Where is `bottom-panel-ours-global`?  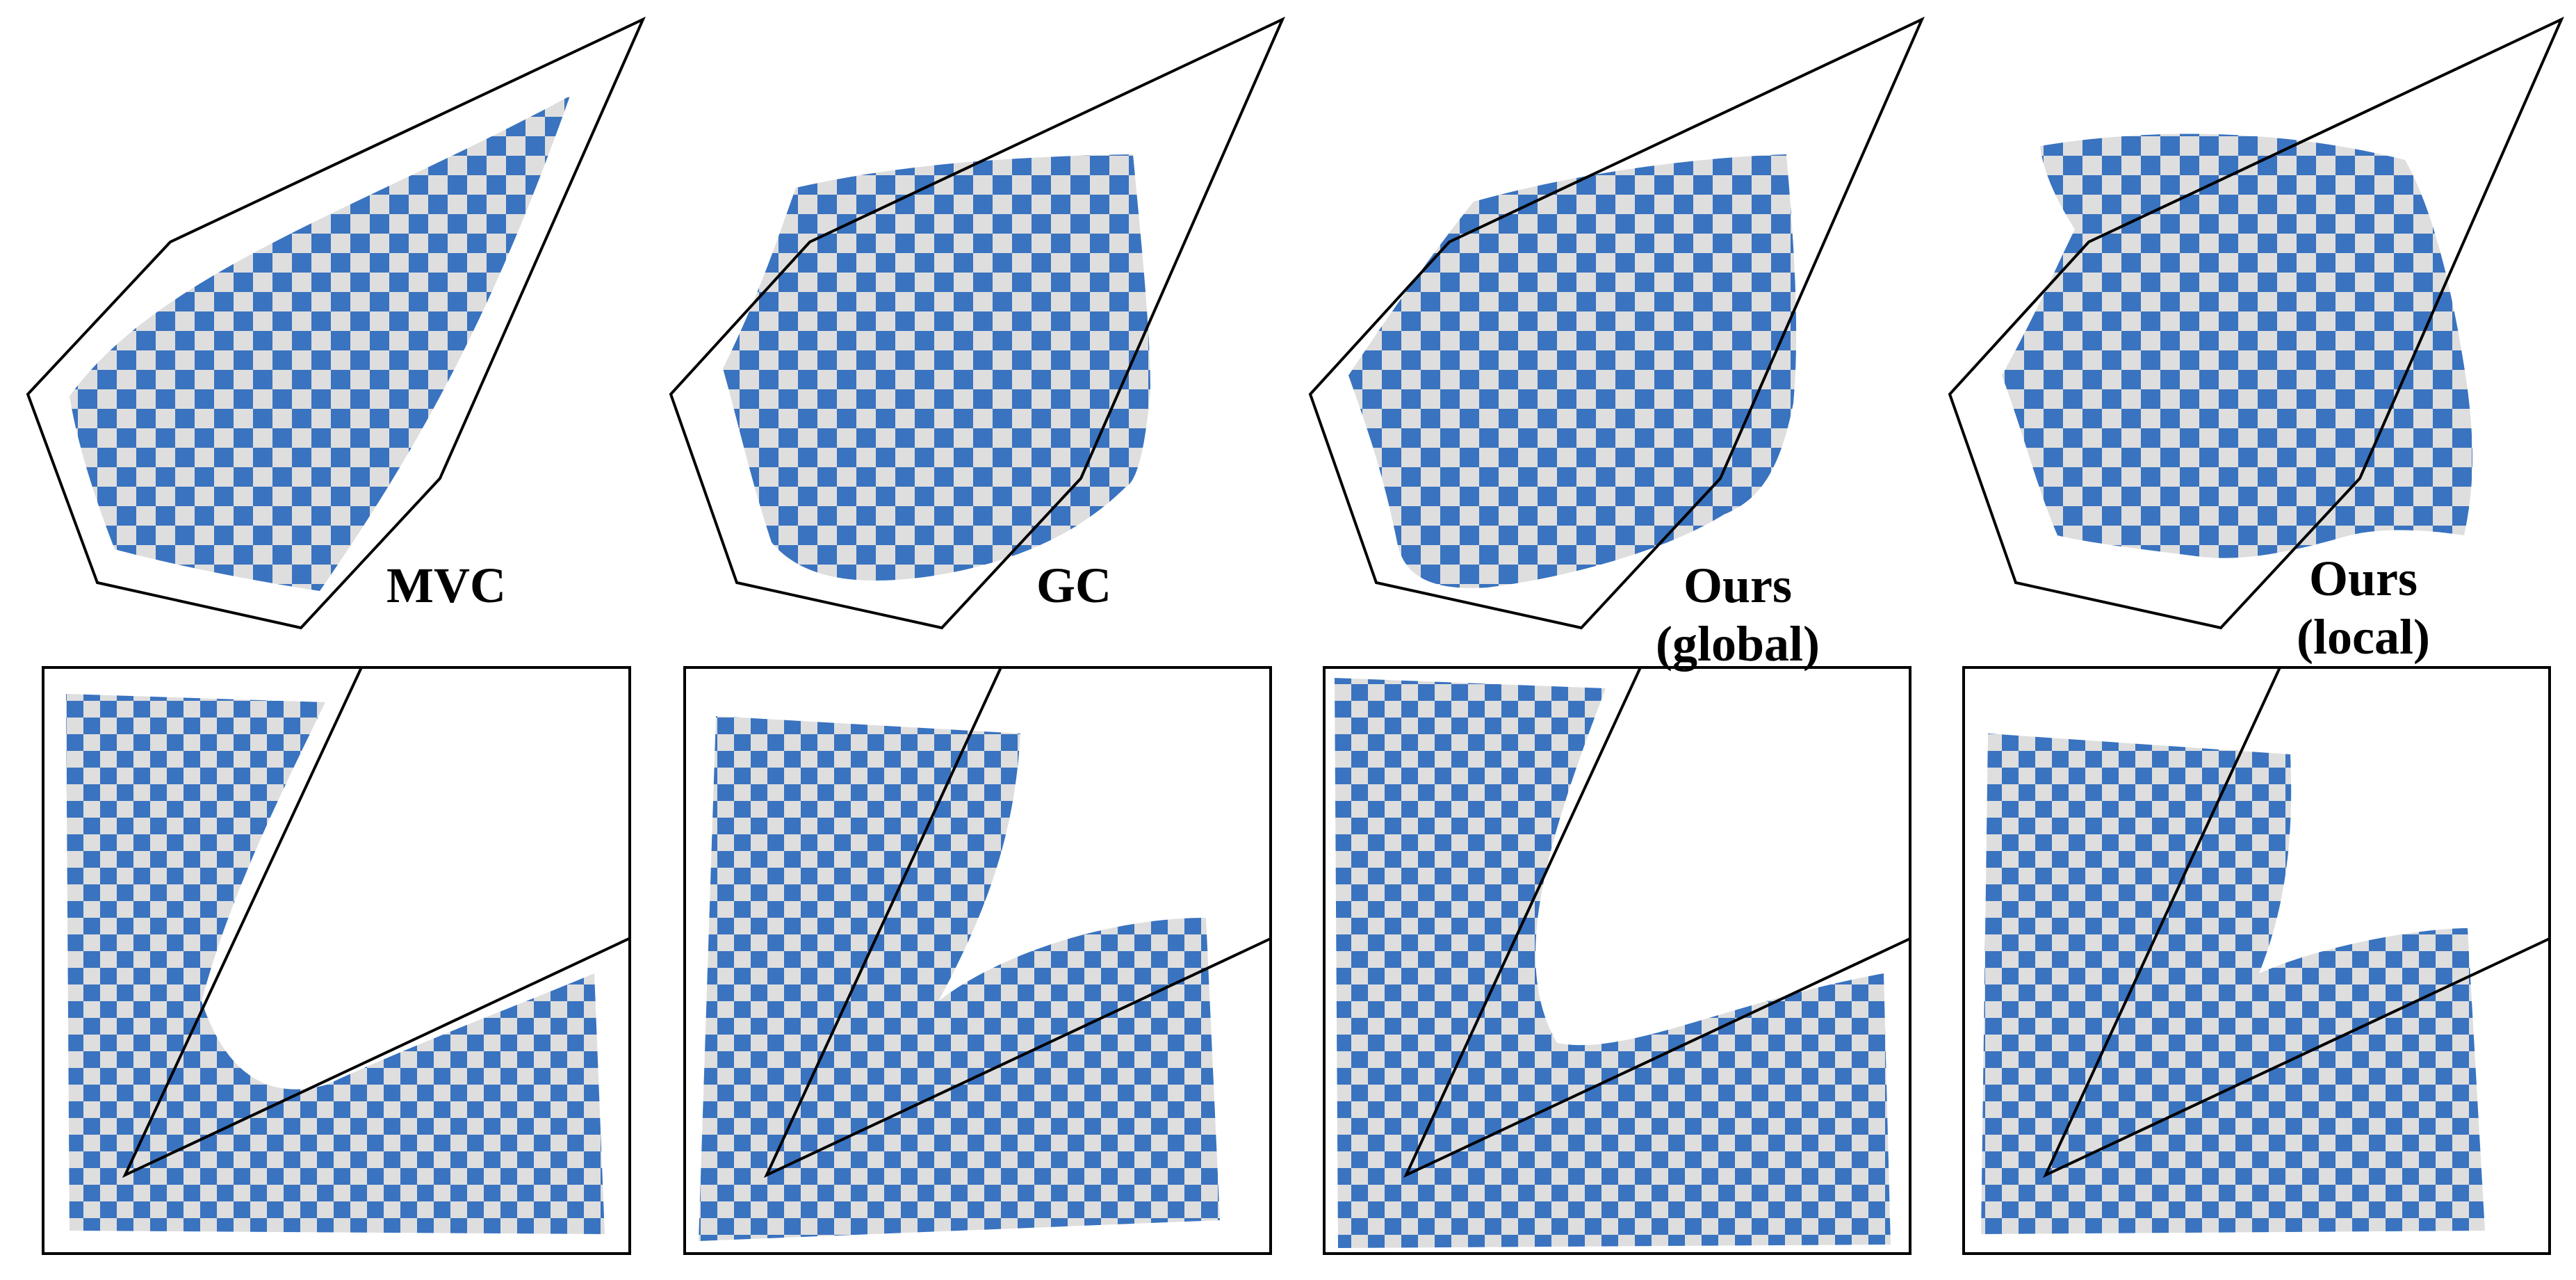
bottom-panel-ours-global is located at coordinates (1617, 960).